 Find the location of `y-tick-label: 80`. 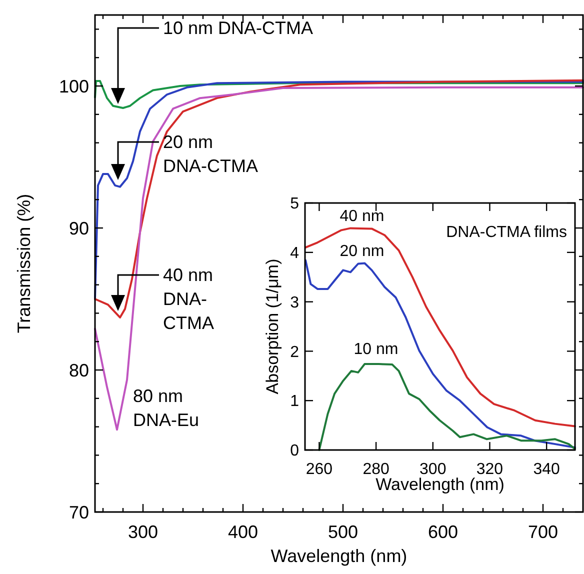

y-tick-label: 80 is located at coordinates (78, 370).